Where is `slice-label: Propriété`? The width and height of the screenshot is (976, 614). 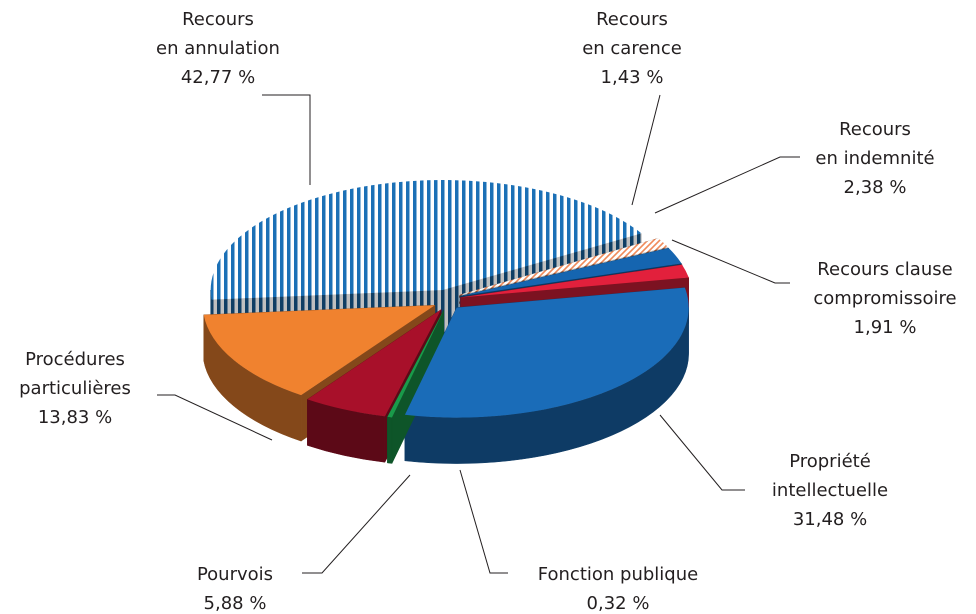 slice-label: Propriété is located at coordinates (830, 461).